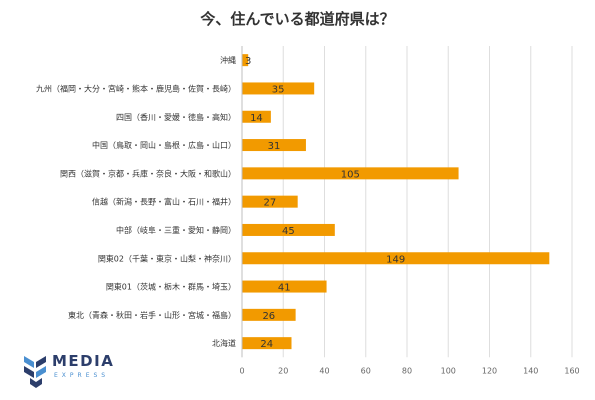 The image size is (595, 400). What do you see at coordinates (228, 60) in the screenshot?
I see `category-label: 沖縄` at bounding box center [228, 60].